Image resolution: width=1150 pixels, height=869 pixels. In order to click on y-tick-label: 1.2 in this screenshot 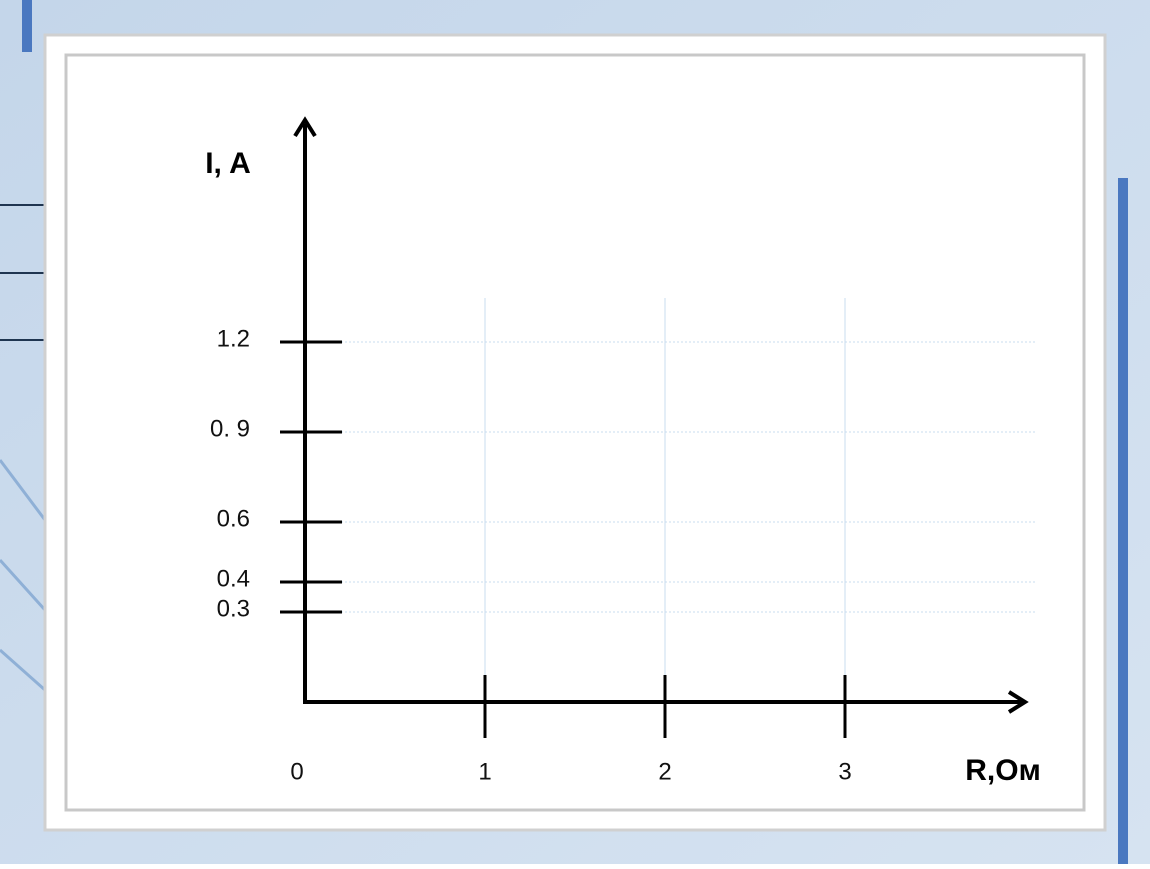, I will do `click(233, 338)`.